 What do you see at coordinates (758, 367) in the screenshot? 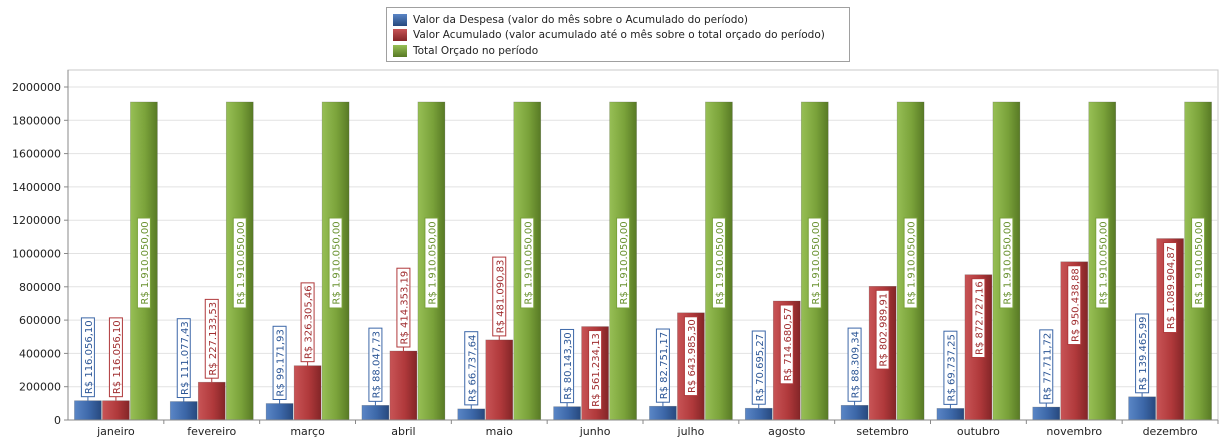
I see `data-label-group: R$ 70.695,27` at bounding box center [758, 367].